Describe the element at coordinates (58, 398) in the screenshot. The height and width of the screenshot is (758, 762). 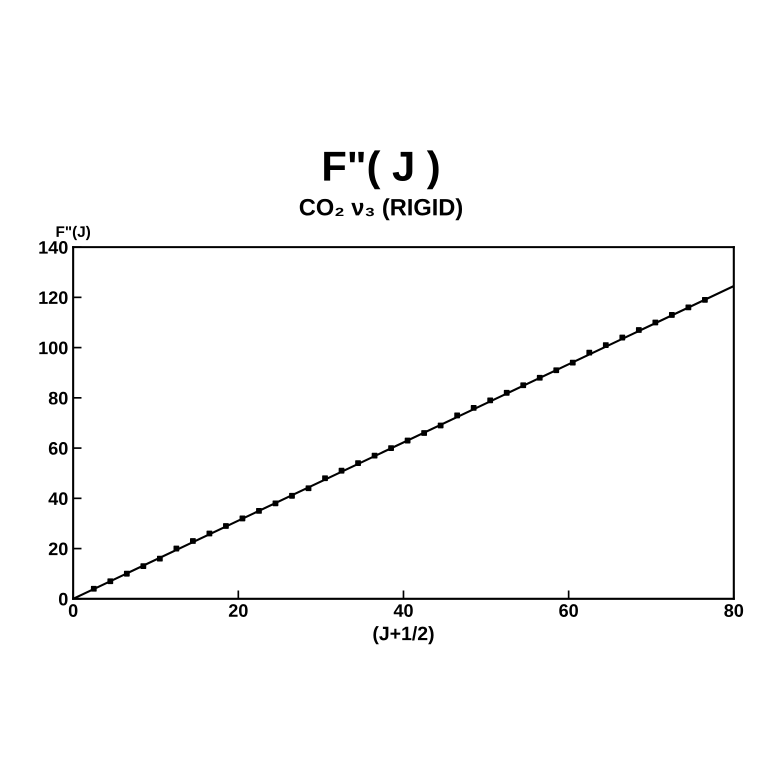
I see `y-tick-label: 80` at that location.